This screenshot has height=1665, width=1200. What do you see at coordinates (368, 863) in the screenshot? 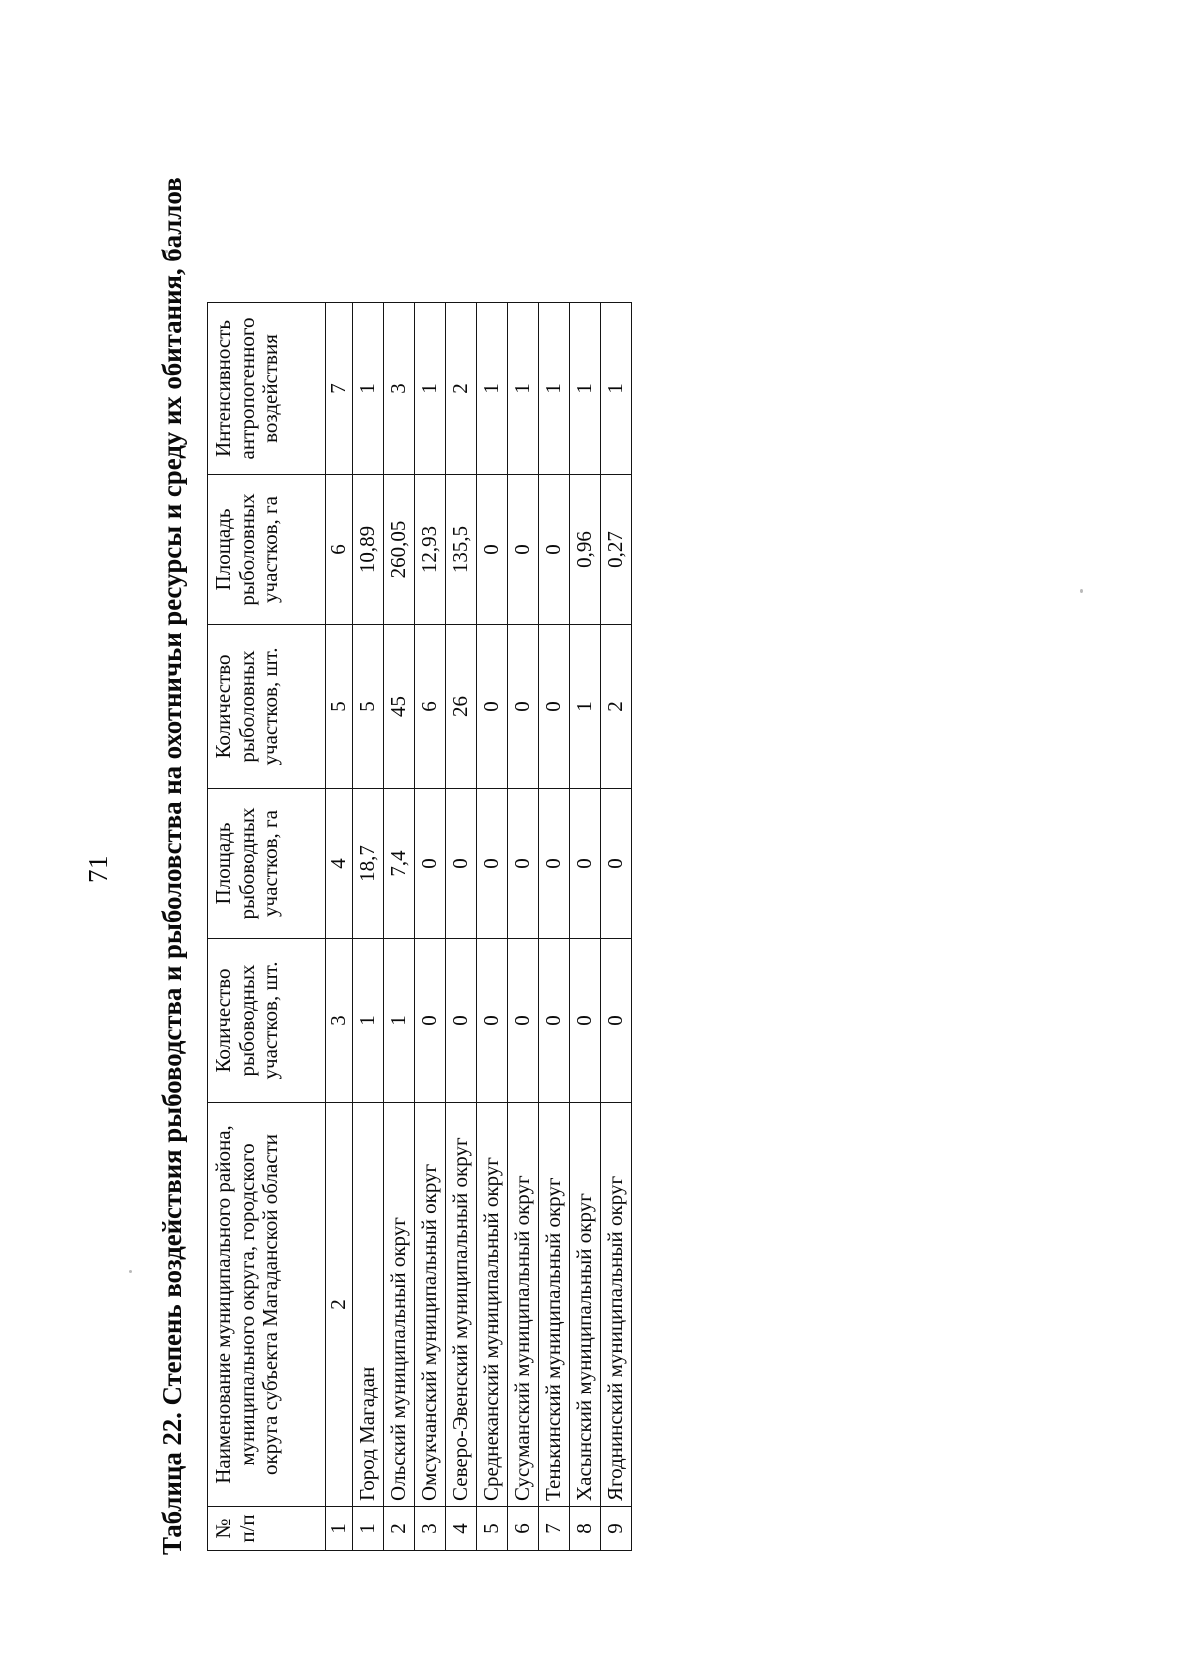
I see `cell-fishfarm-area: 18,7` at bounding box center [368, 863].